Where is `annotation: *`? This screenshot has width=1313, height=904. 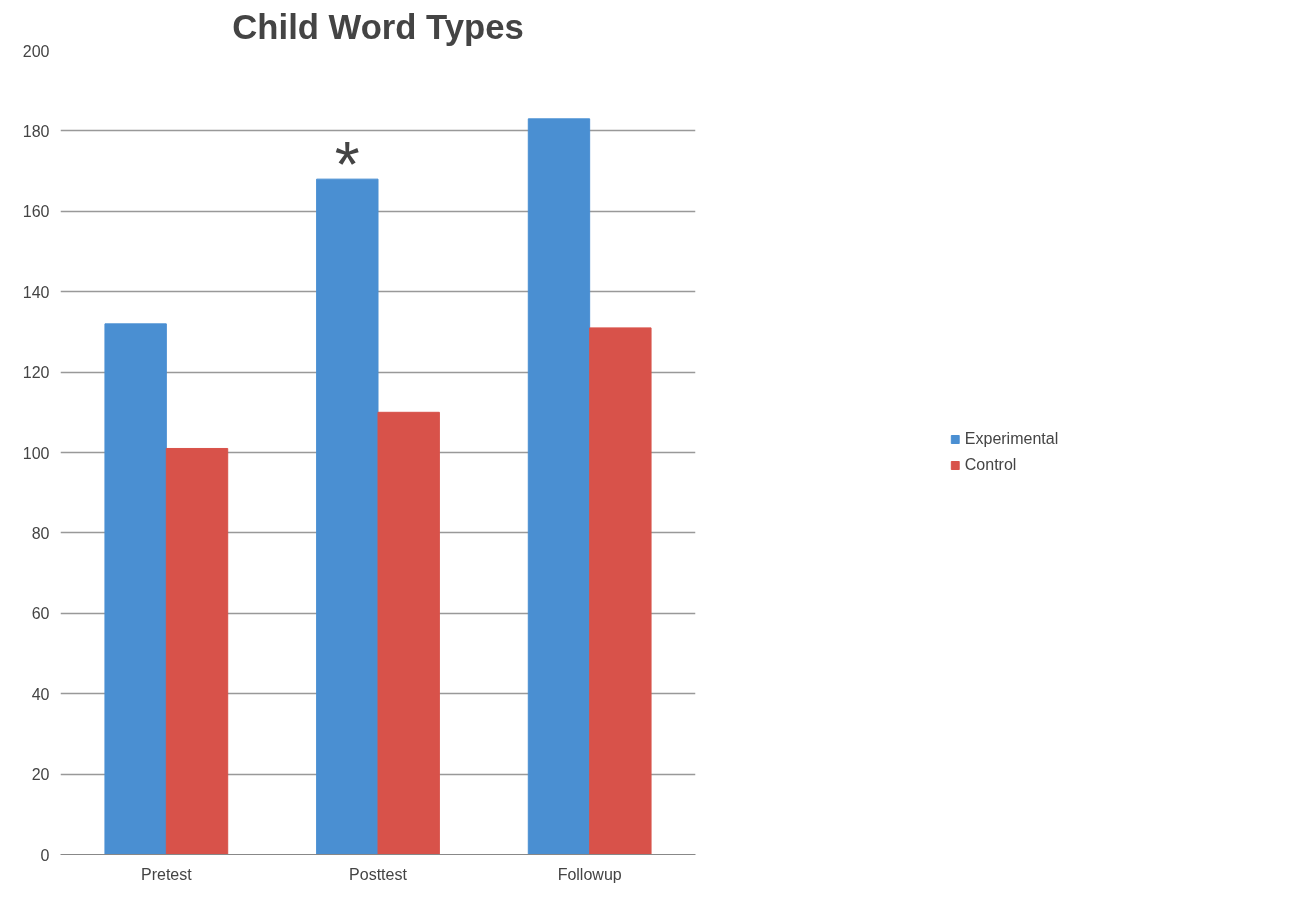
annotation: * is located at coordinates (347, 165).